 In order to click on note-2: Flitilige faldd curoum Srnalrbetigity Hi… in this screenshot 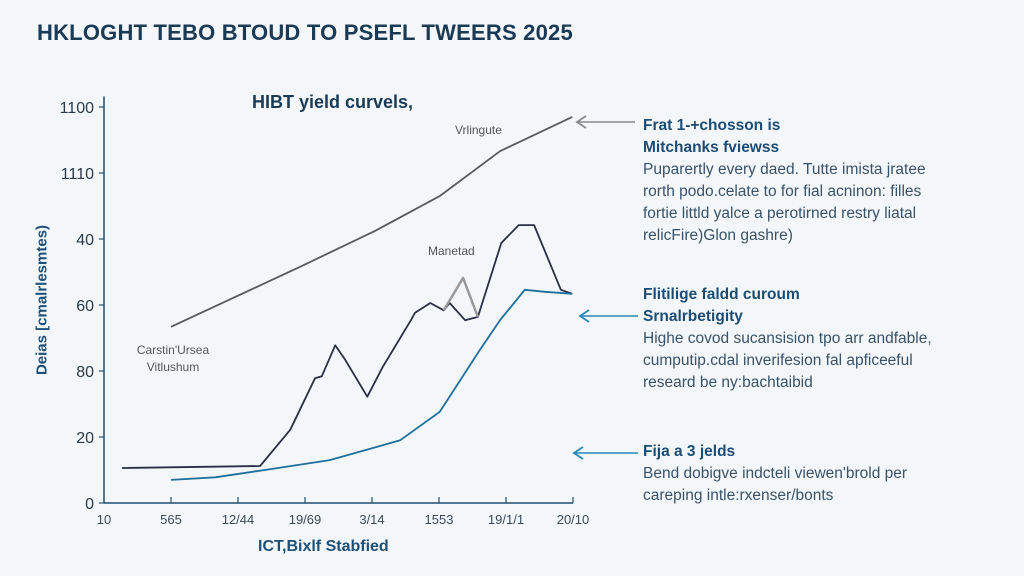, I will do `click(828, 339)`.